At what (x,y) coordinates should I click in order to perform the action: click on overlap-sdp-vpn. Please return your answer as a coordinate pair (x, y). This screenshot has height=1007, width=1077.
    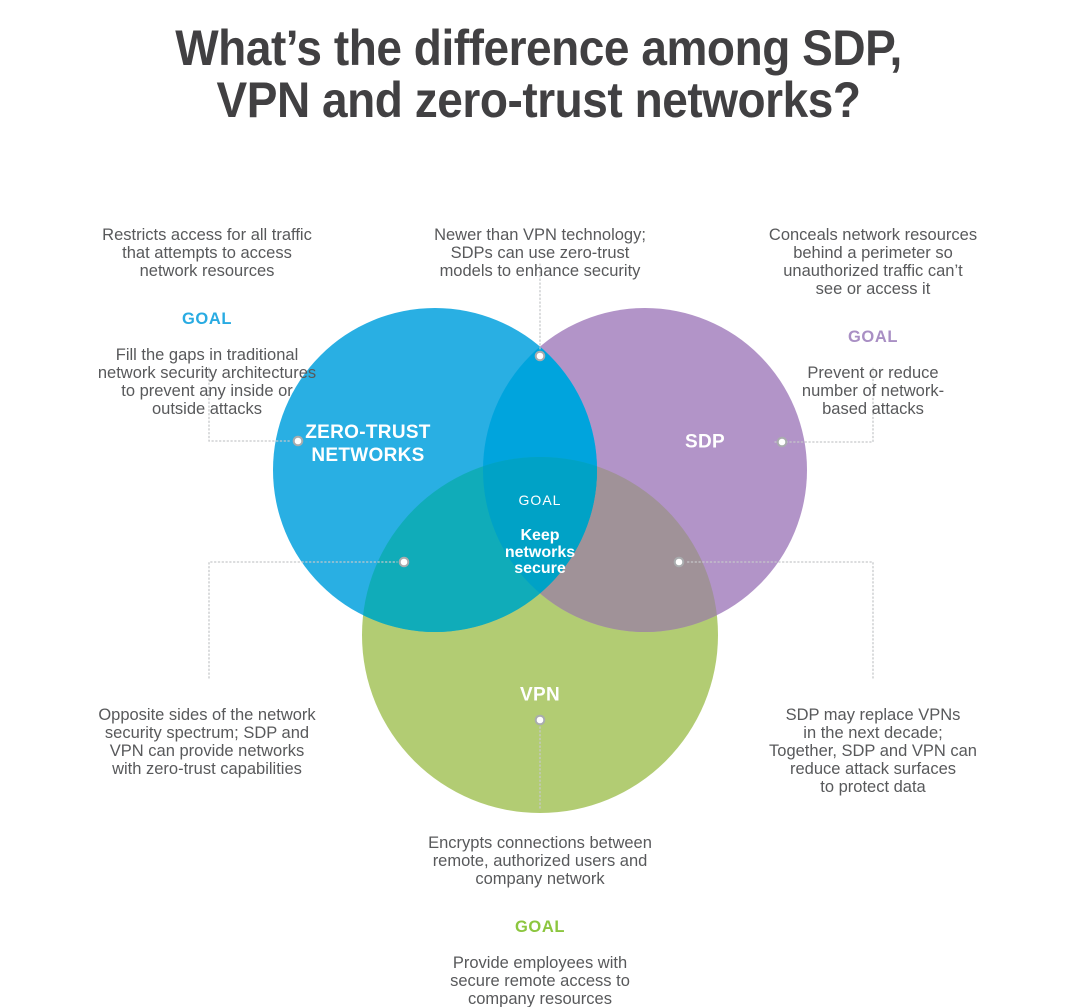
    Looking at the image, I should click on (600, 544).